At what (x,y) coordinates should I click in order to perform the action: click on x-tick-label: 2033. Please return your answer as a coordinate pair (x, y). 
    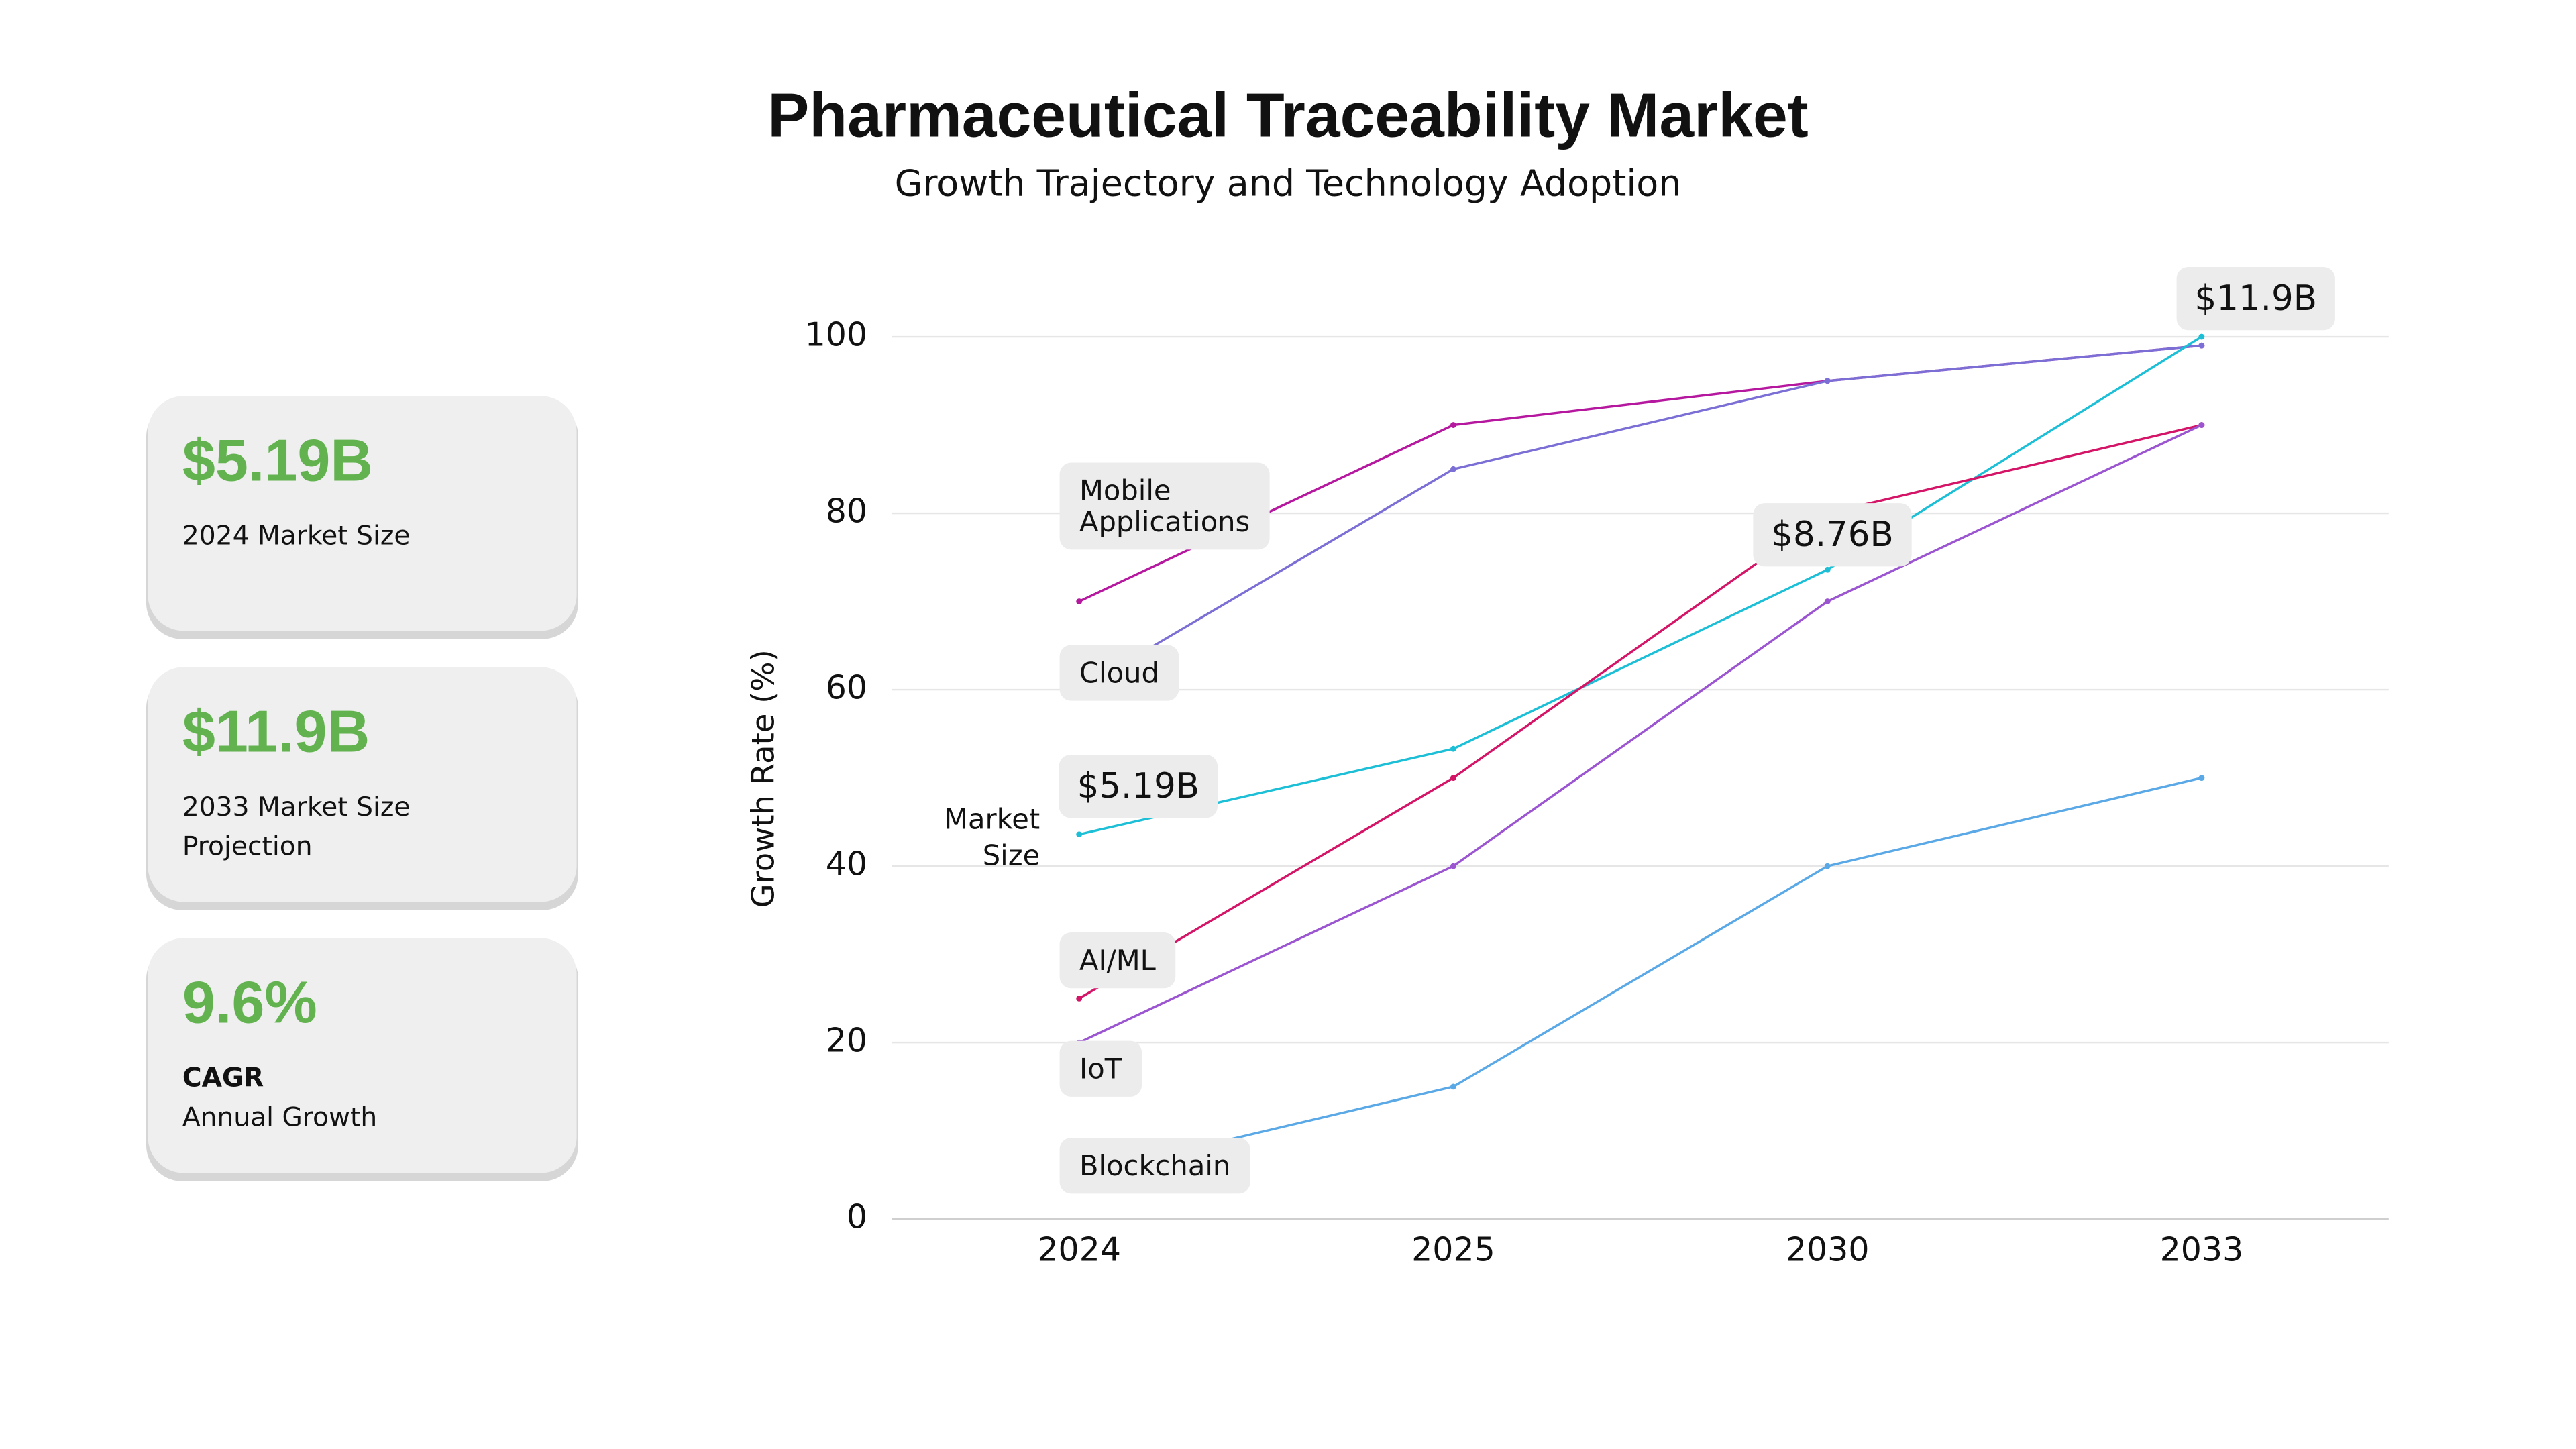
    Looking at the image, I should click on (2202, 1250).